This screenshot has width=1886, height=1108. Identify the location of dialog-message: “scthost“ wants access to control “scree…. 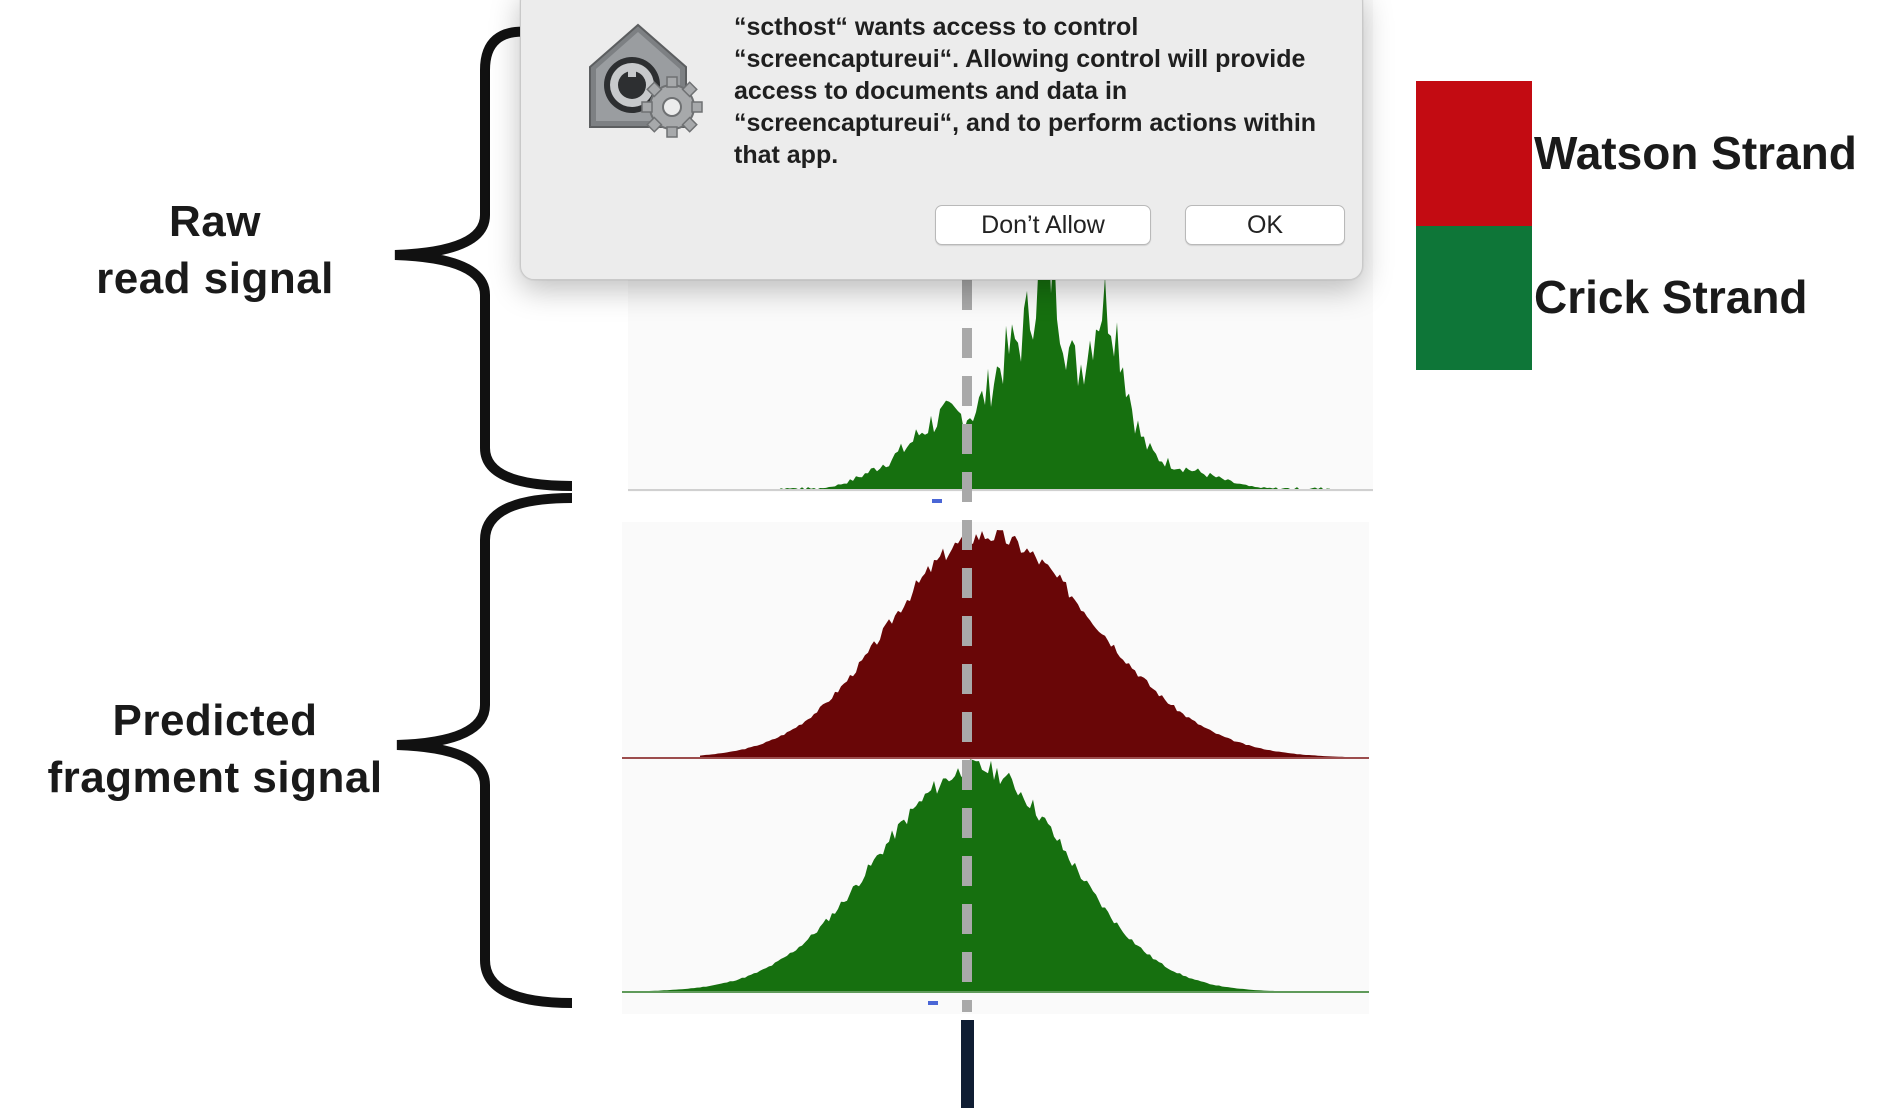
(1025, 91).